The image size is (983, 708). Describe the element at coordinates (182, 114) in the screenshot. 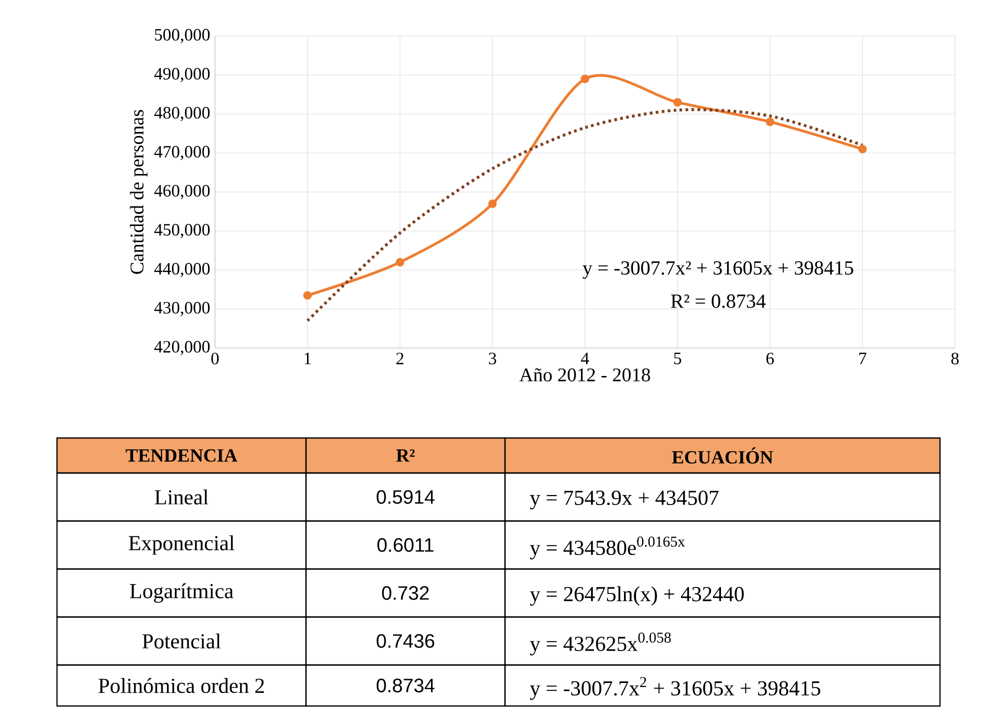

I see `y-tick-label: 480,000` at that location.